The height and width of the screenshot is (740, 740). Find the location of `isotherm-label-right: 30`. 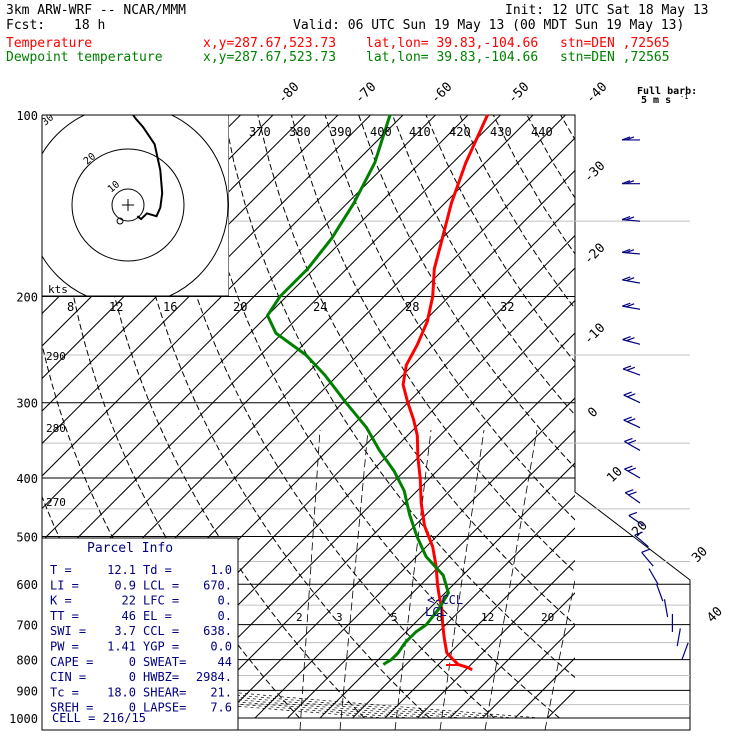

isotherm-label-right: 30 is located at coordinates (700, 555).